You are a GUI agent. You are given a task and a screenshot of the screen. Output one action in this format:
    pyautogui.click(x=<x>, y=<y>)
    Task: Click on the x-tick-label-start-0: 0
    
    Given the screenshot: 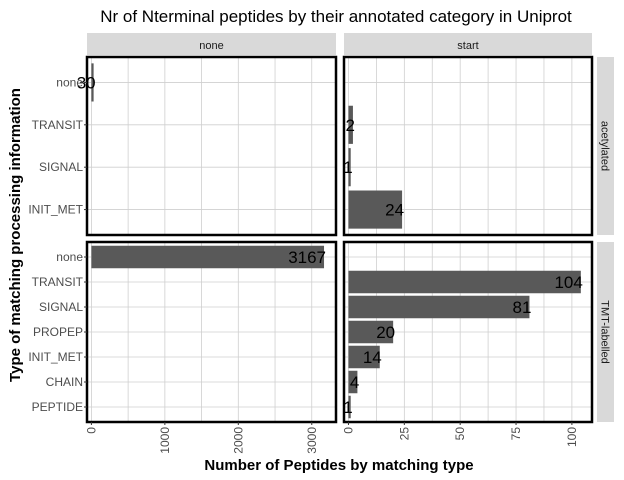 What is the action you would take?
    pyautogui.click(x=348, y=430)
    